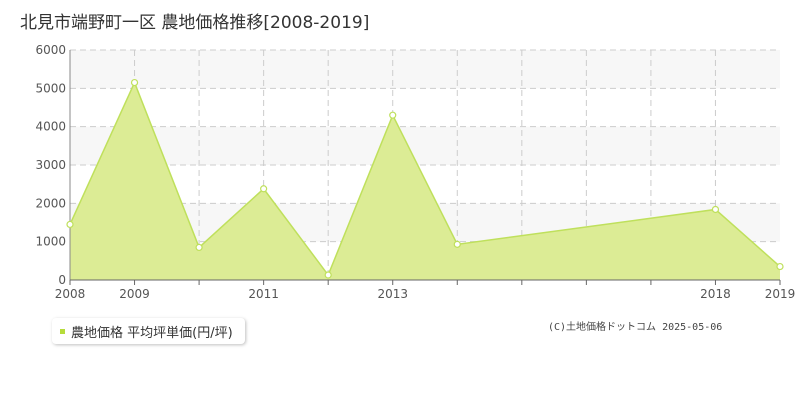 This screenshot has width=800, height=400. I want to click on y-tick-label: 1000, so click(50, 242).